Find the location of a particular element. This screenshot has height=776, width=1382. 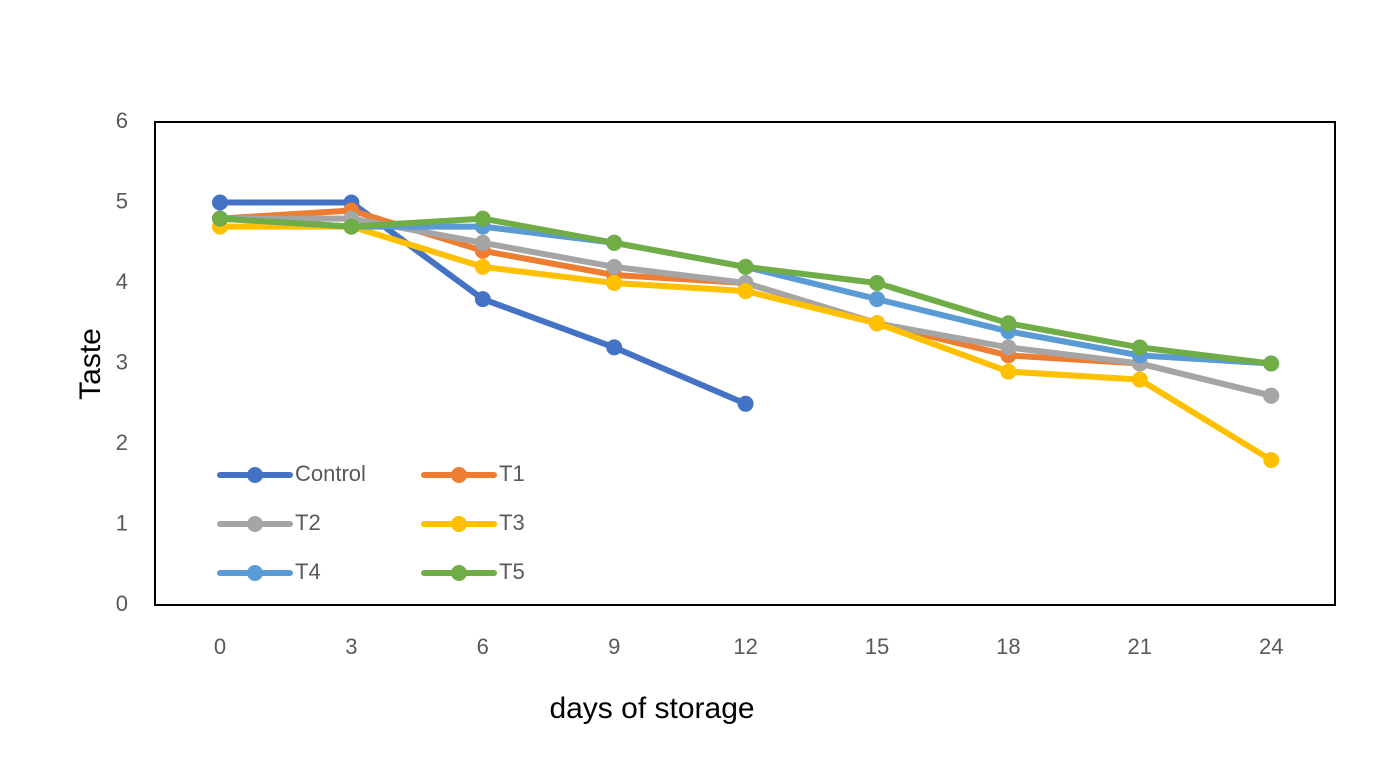

legend-item-t5: T5 is located at coordinates (473, 571).